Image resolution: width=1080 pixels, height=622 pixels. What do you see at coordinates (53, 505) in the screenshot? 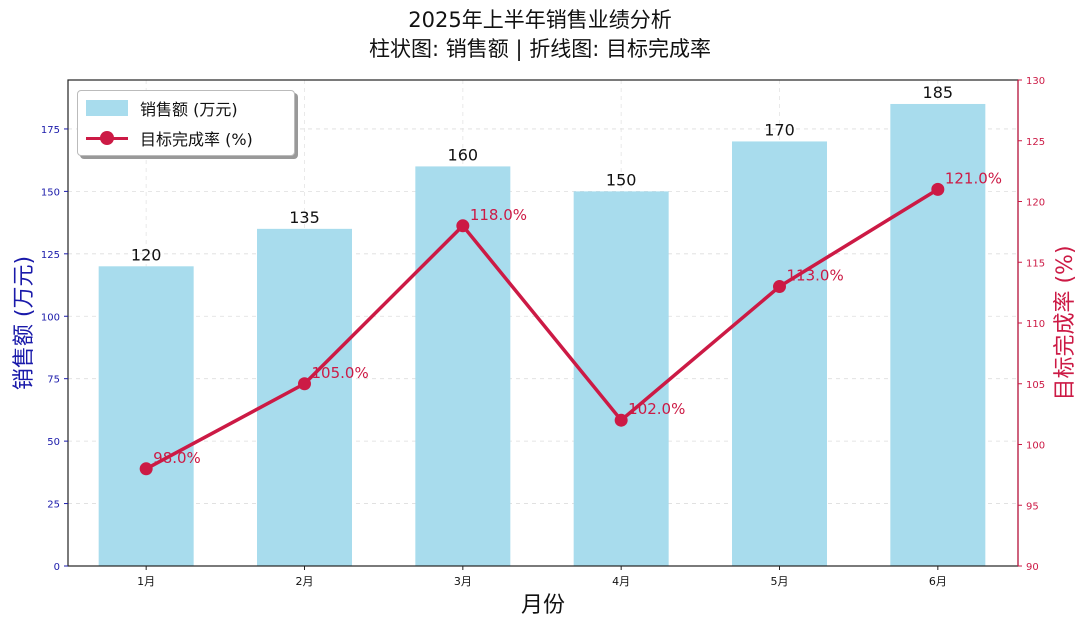
I see `left-tick-label: 25` at bounding box center [53, 505].